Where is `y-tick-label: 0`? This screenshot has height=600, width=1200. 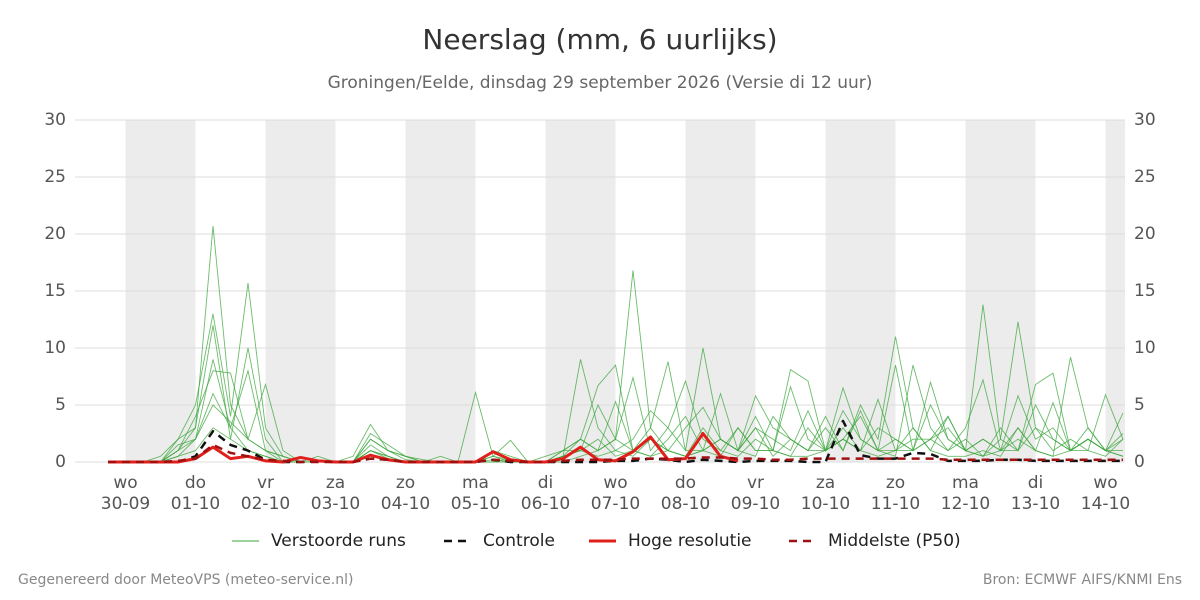 y-tick-label: 0 is located at coordinates (60, 462).